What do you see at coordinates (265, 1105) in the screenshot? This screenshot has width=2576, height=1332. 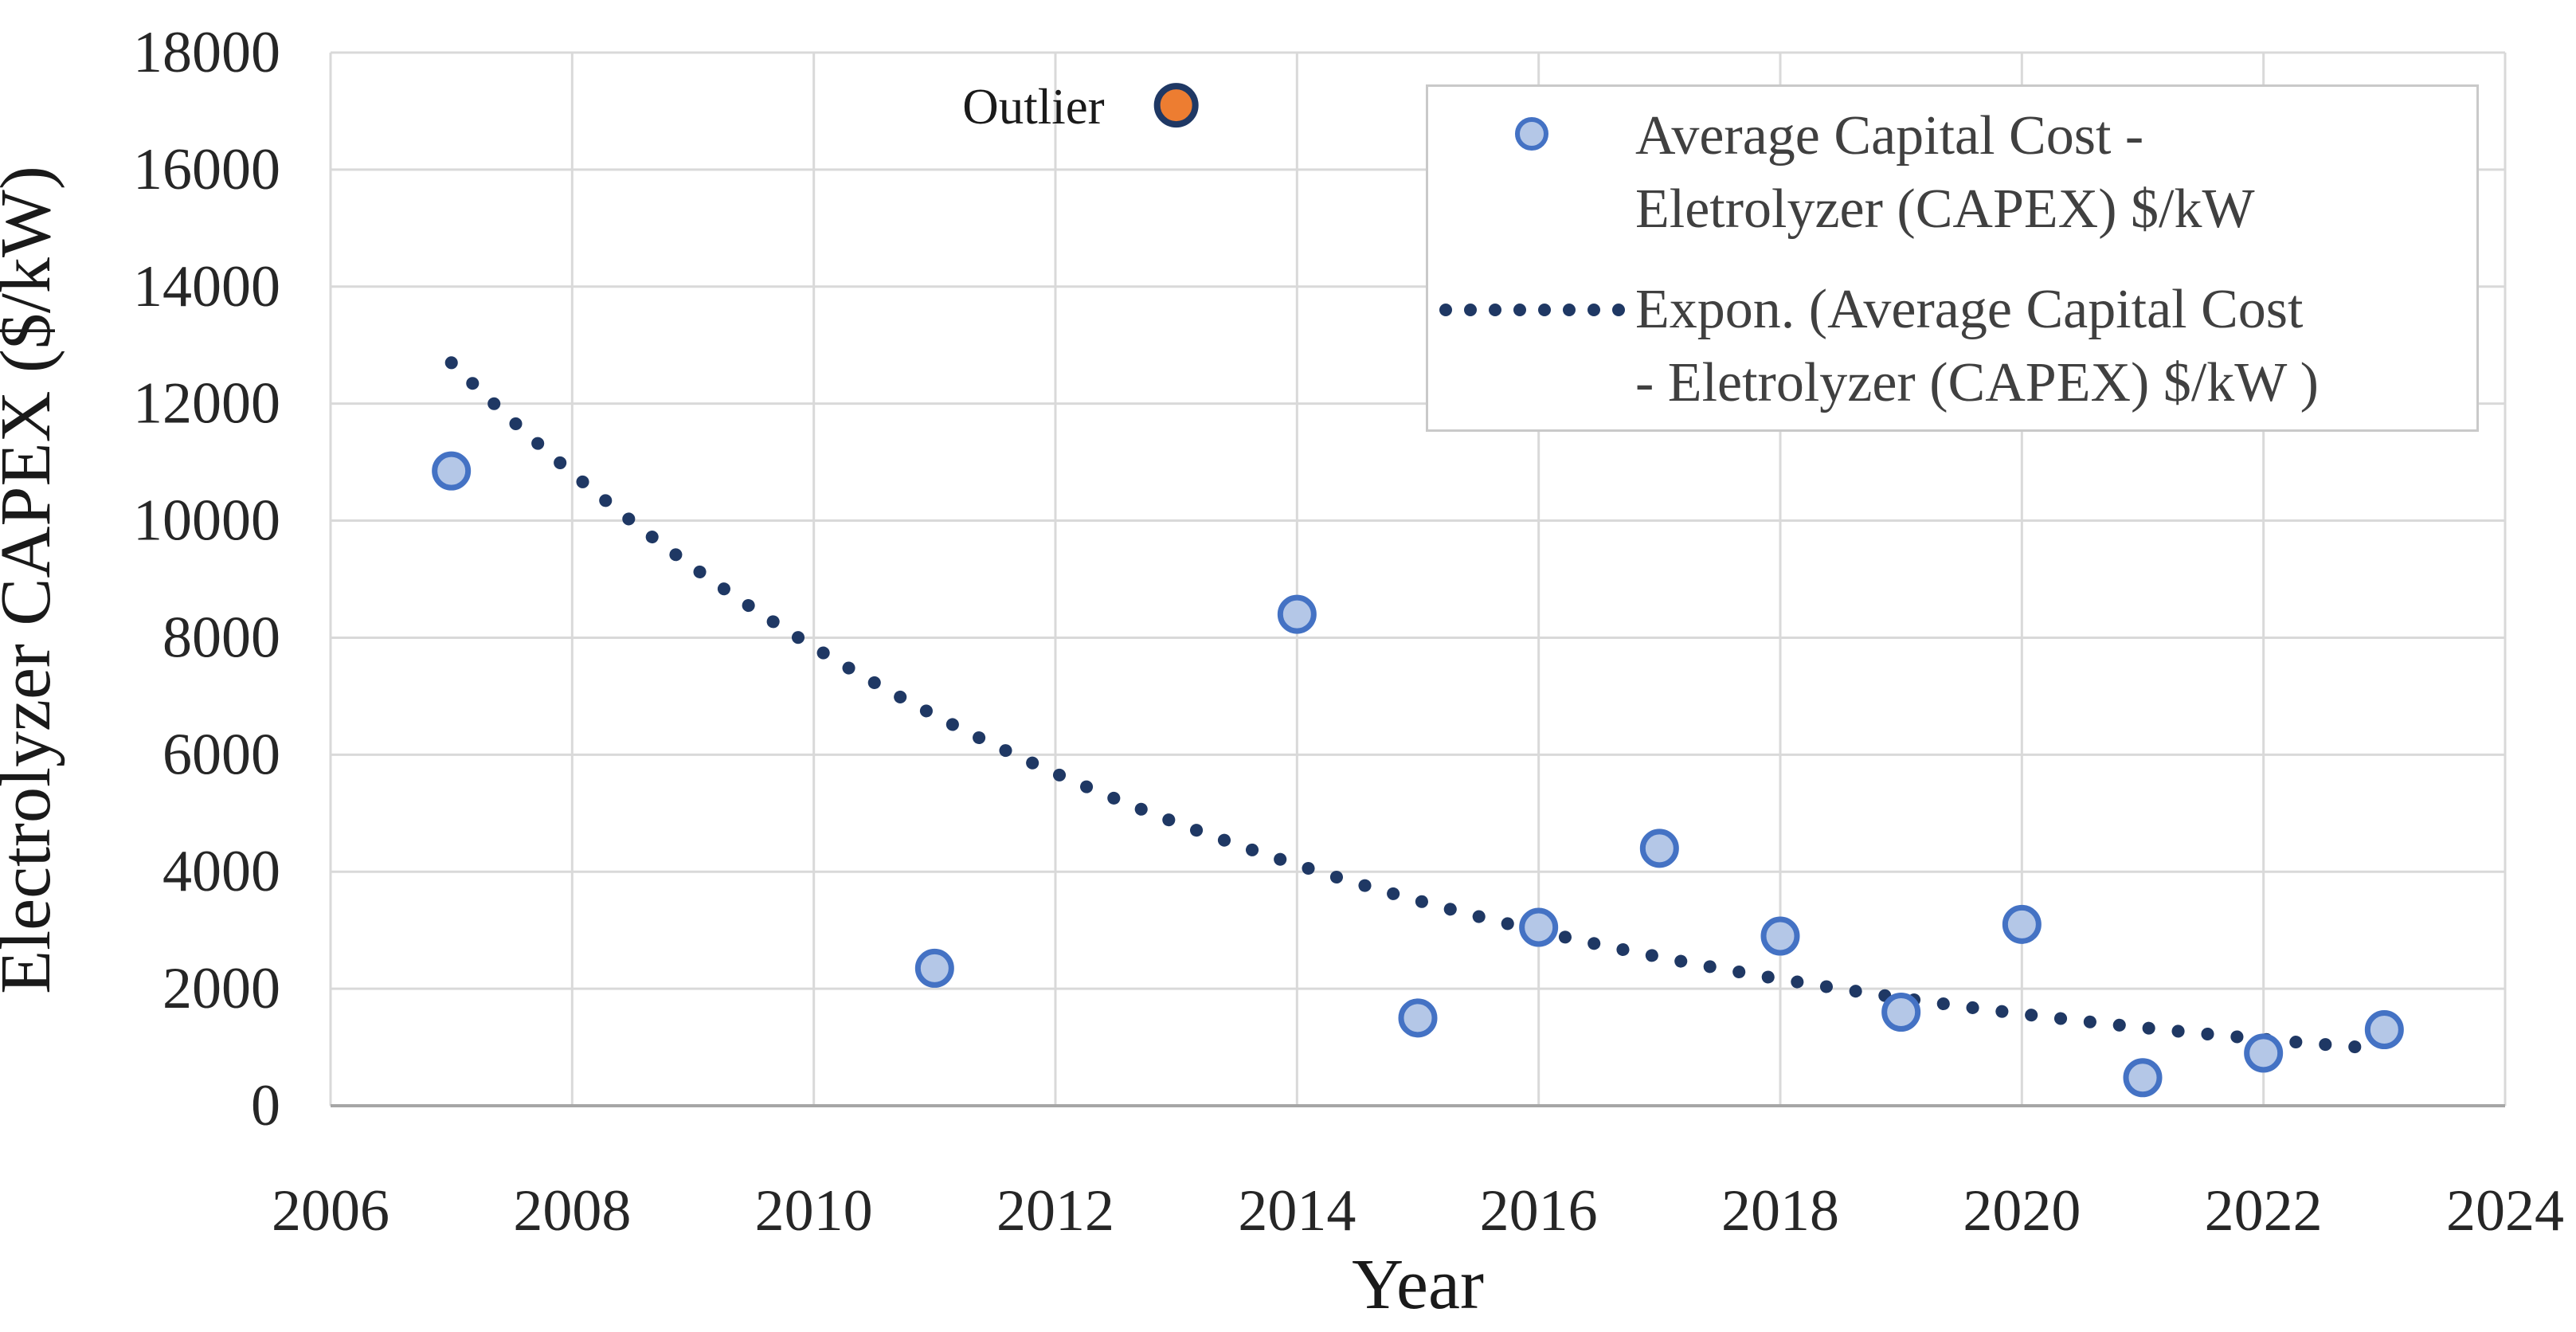 I see `y-tick-label: 0` at bounding box center [265, 1105].